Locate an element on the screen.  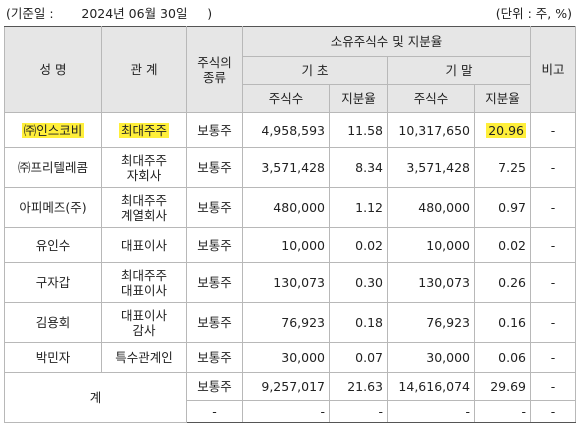
row-name: 아피메즈(주) is located at coordinates (53, 207).